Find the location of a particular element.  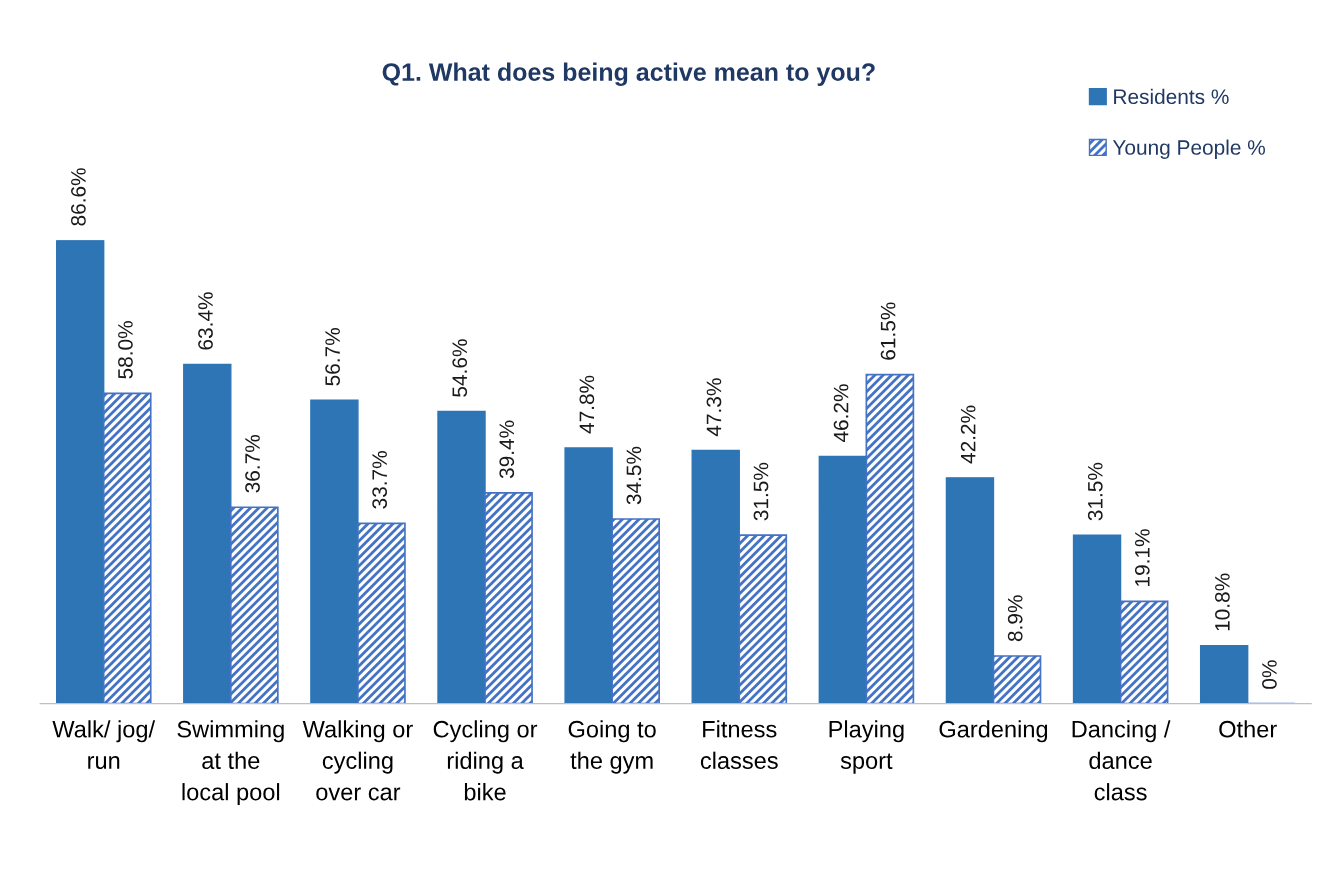

data-label: 34.5% is located at coordinates (634, 475).